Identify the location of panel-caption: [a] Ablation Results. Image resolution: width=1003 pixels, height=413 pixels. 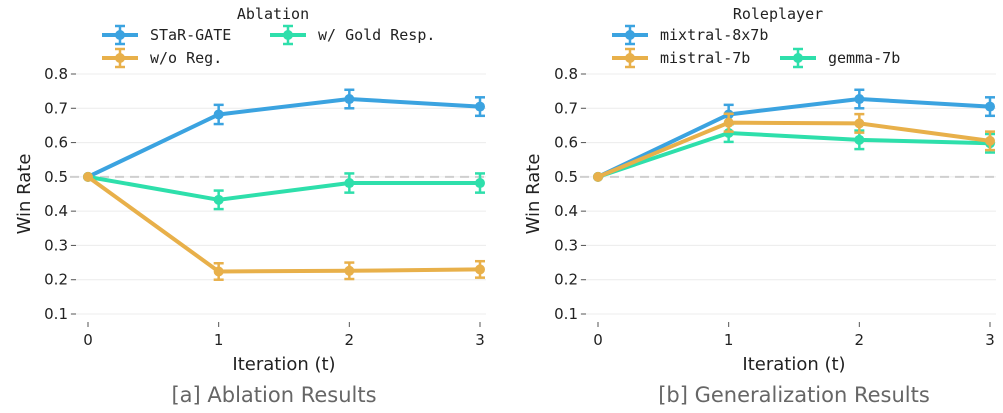
(273, 395).